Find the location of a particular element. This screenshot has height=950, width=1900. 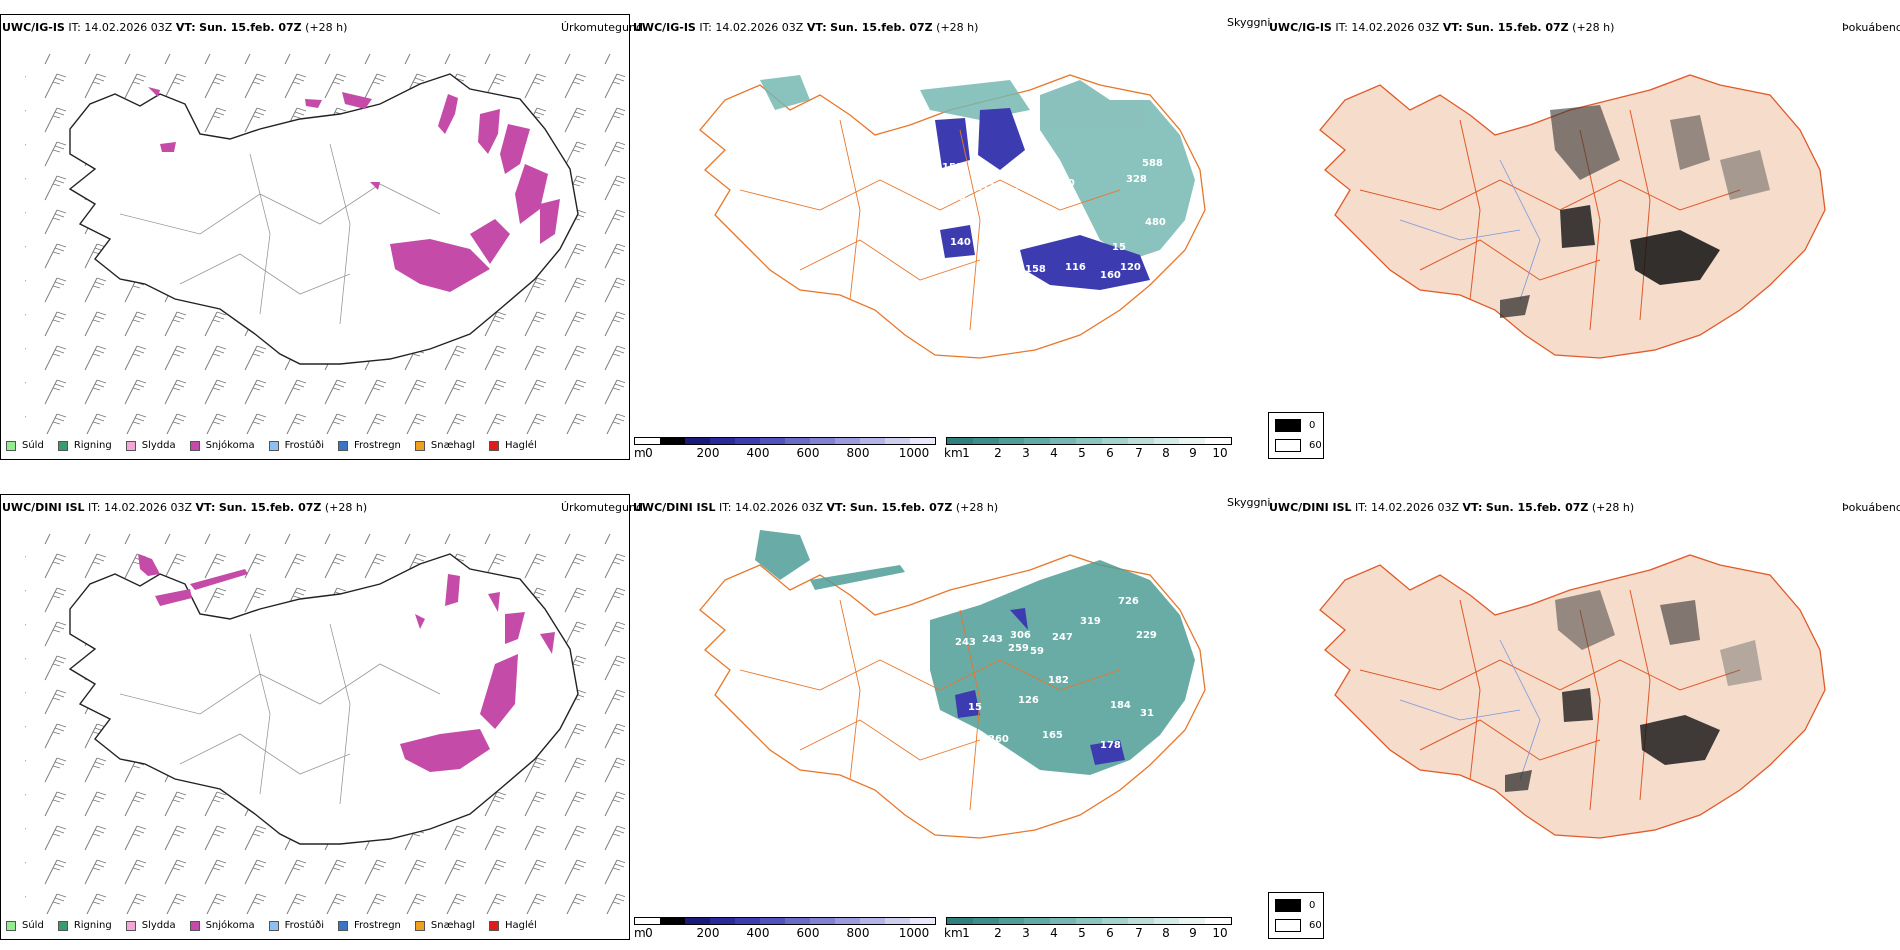

cloud-label: 158 is located at coordinates (1035, 269).